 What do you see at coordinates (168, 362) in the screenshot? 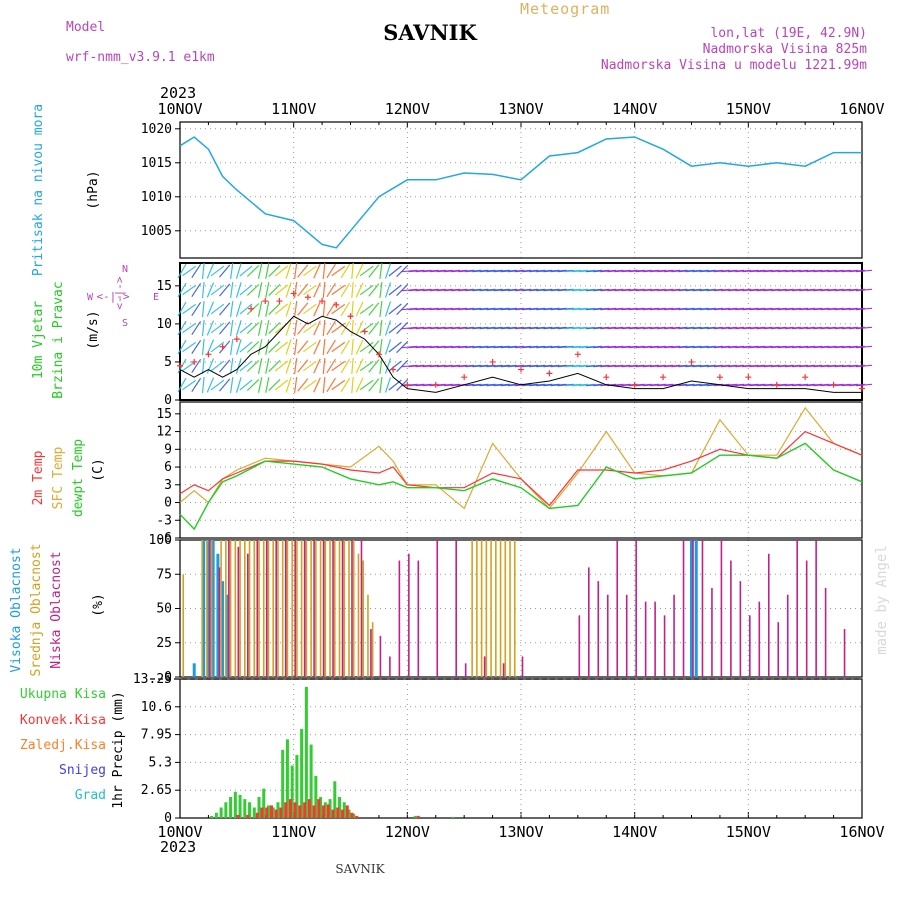
I see `y-tick-label: 5` at bounding box center [168, 362].